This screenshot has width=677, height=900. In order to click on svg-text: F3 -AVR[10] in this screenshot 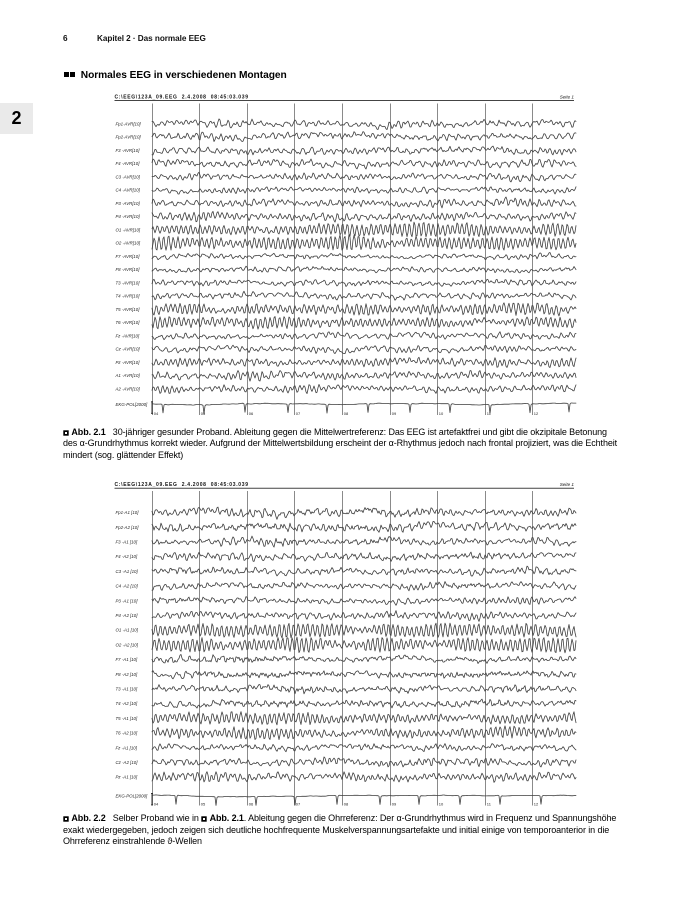, I will do `click(128, 150)`.